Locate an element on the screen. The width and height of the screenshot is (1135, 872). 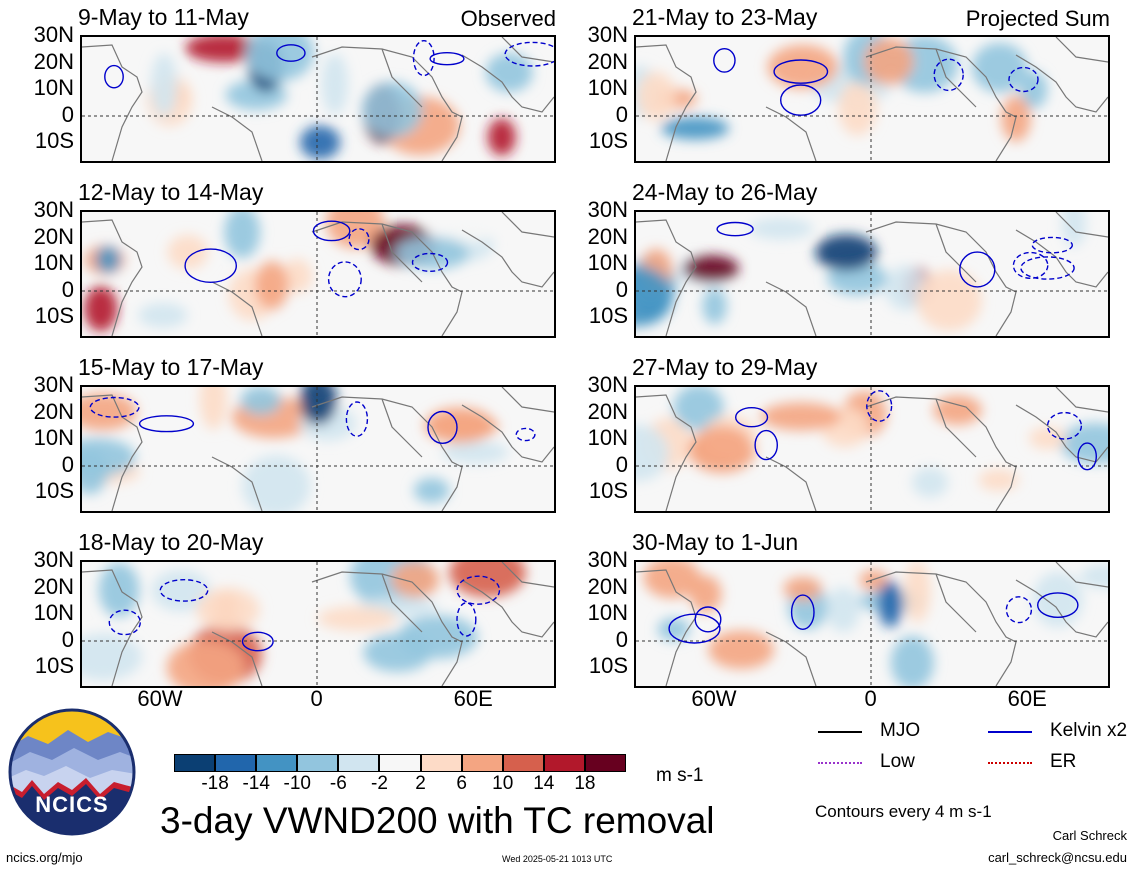
logo-text: NCICS is located at coordinates (72, 804).